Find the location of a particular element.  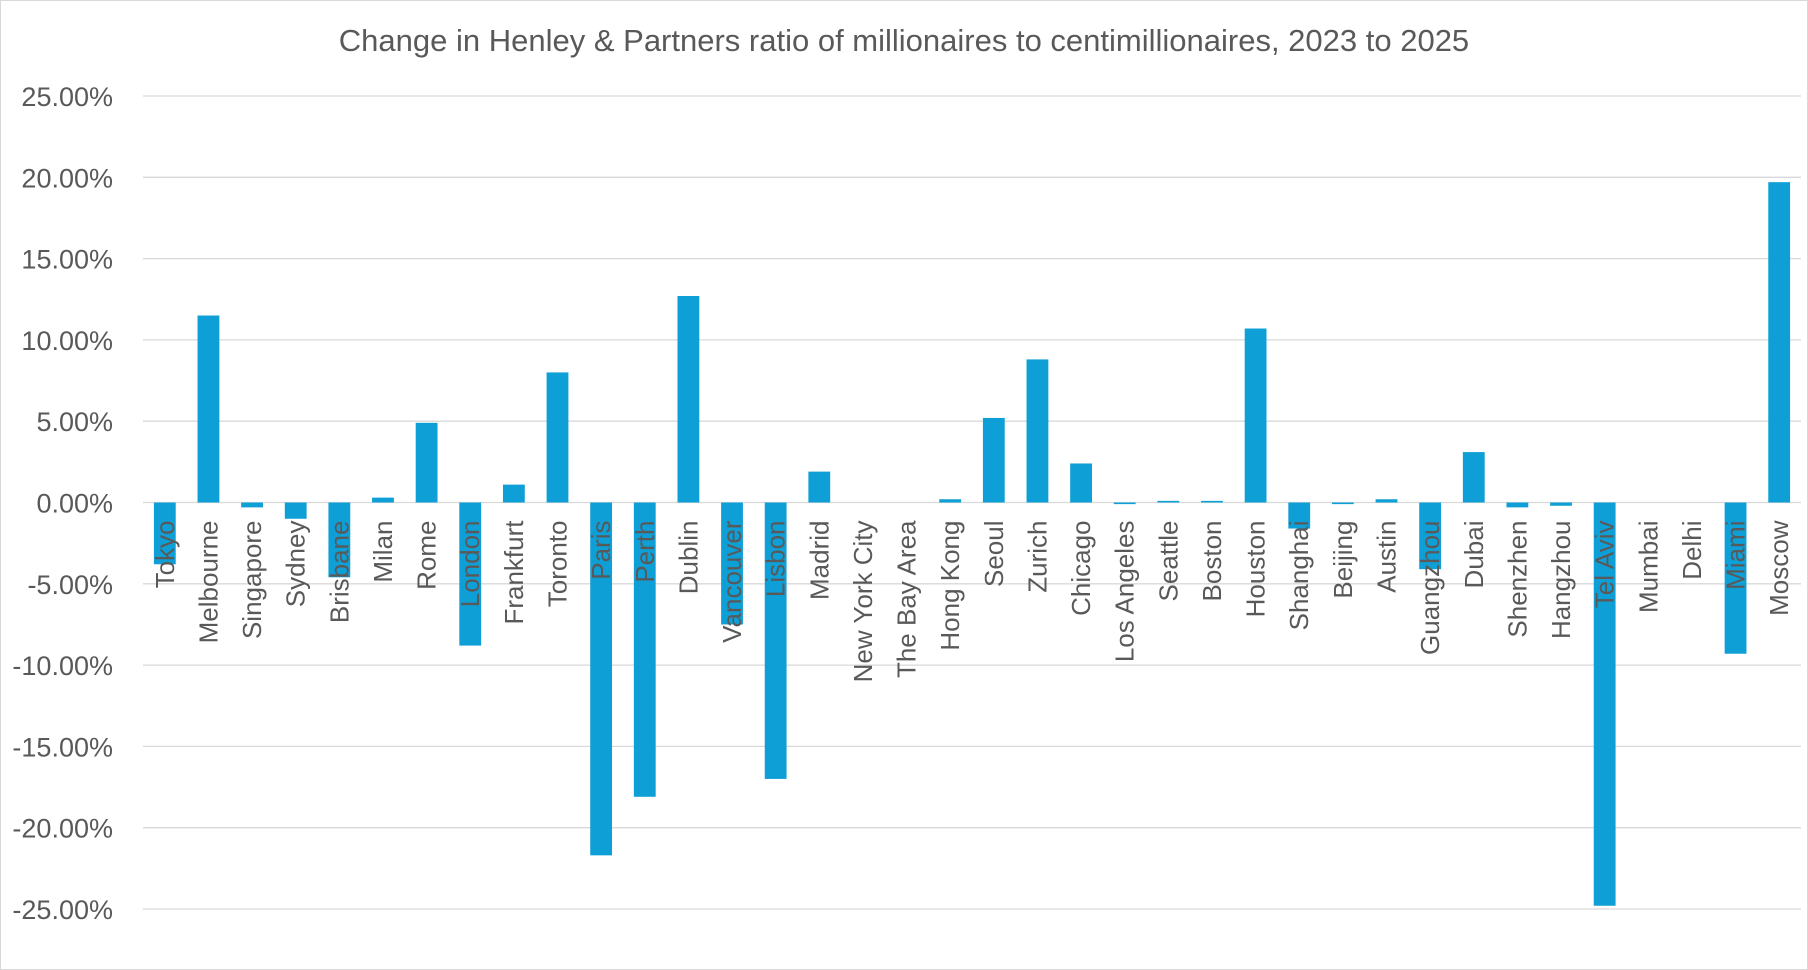

x-tick-label: Perth is located at coordinates (645, 552).